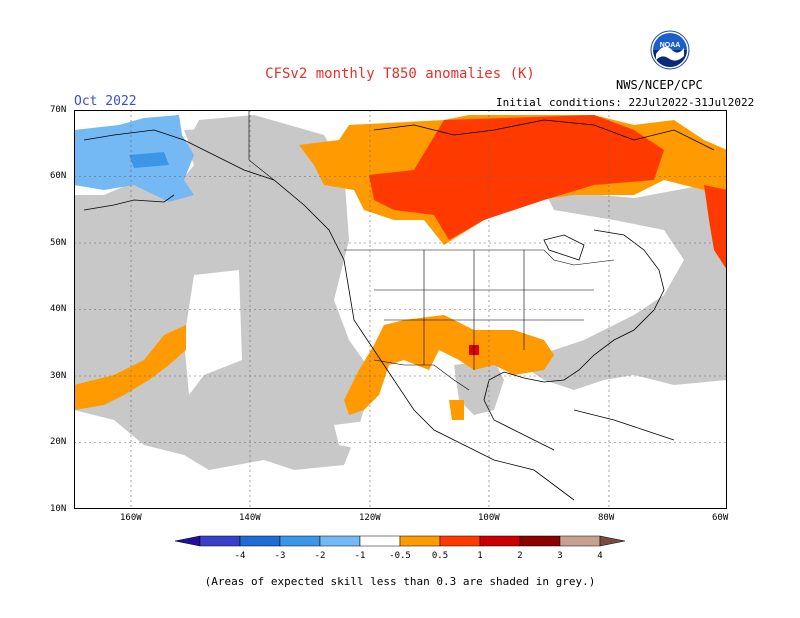  What do you see at coordinates (479, 555) in the screenshot?
I see `colorbar-tick-label: 1` at bounding box center [479, 555].